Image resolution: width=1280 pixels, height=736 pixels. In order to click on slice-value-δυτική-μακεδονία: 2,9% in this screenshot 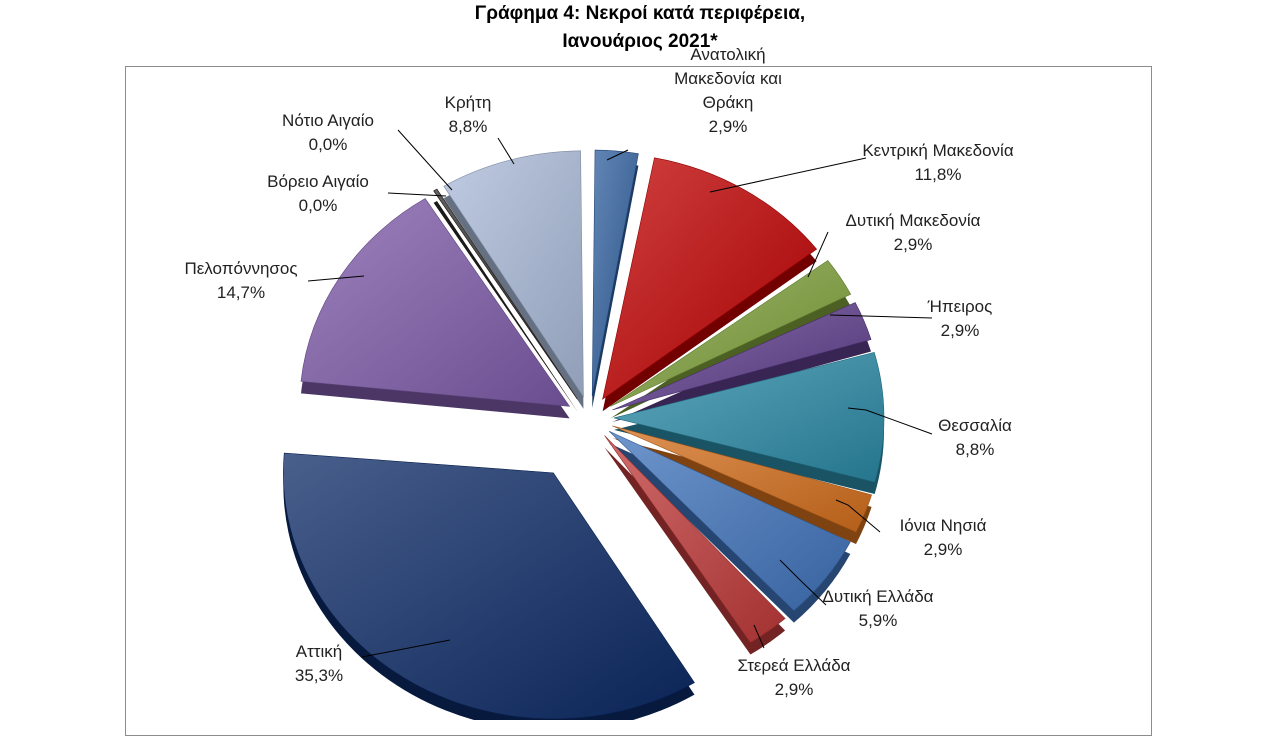, I will do `click(913, 244)`.